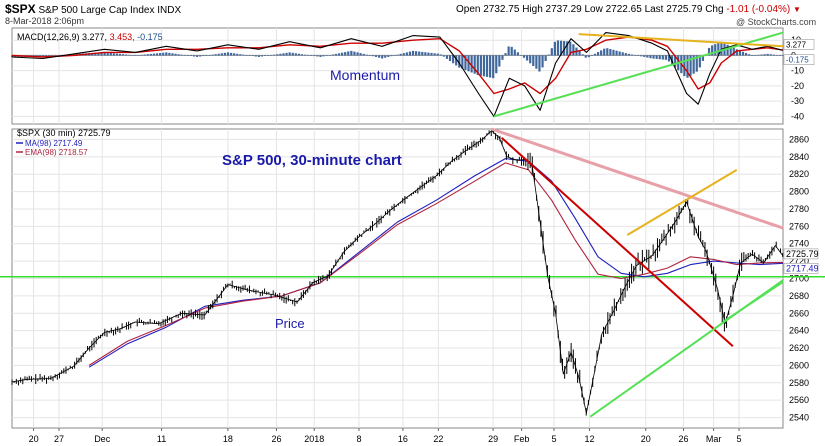  I want to click on x-tick-label: Feb, so click(522, 439).